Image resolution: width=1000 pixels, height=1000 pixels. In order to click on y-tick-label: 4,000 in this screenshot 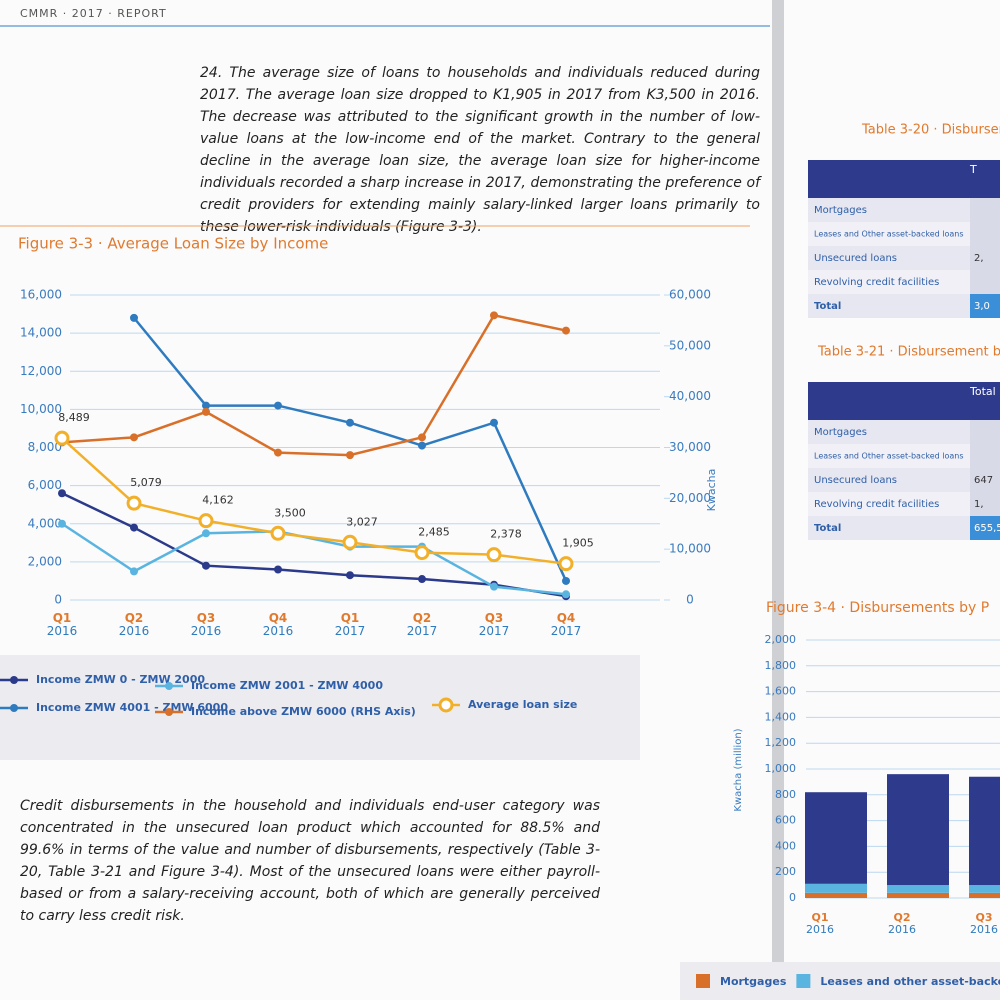, I will do `click(45, 523)`.